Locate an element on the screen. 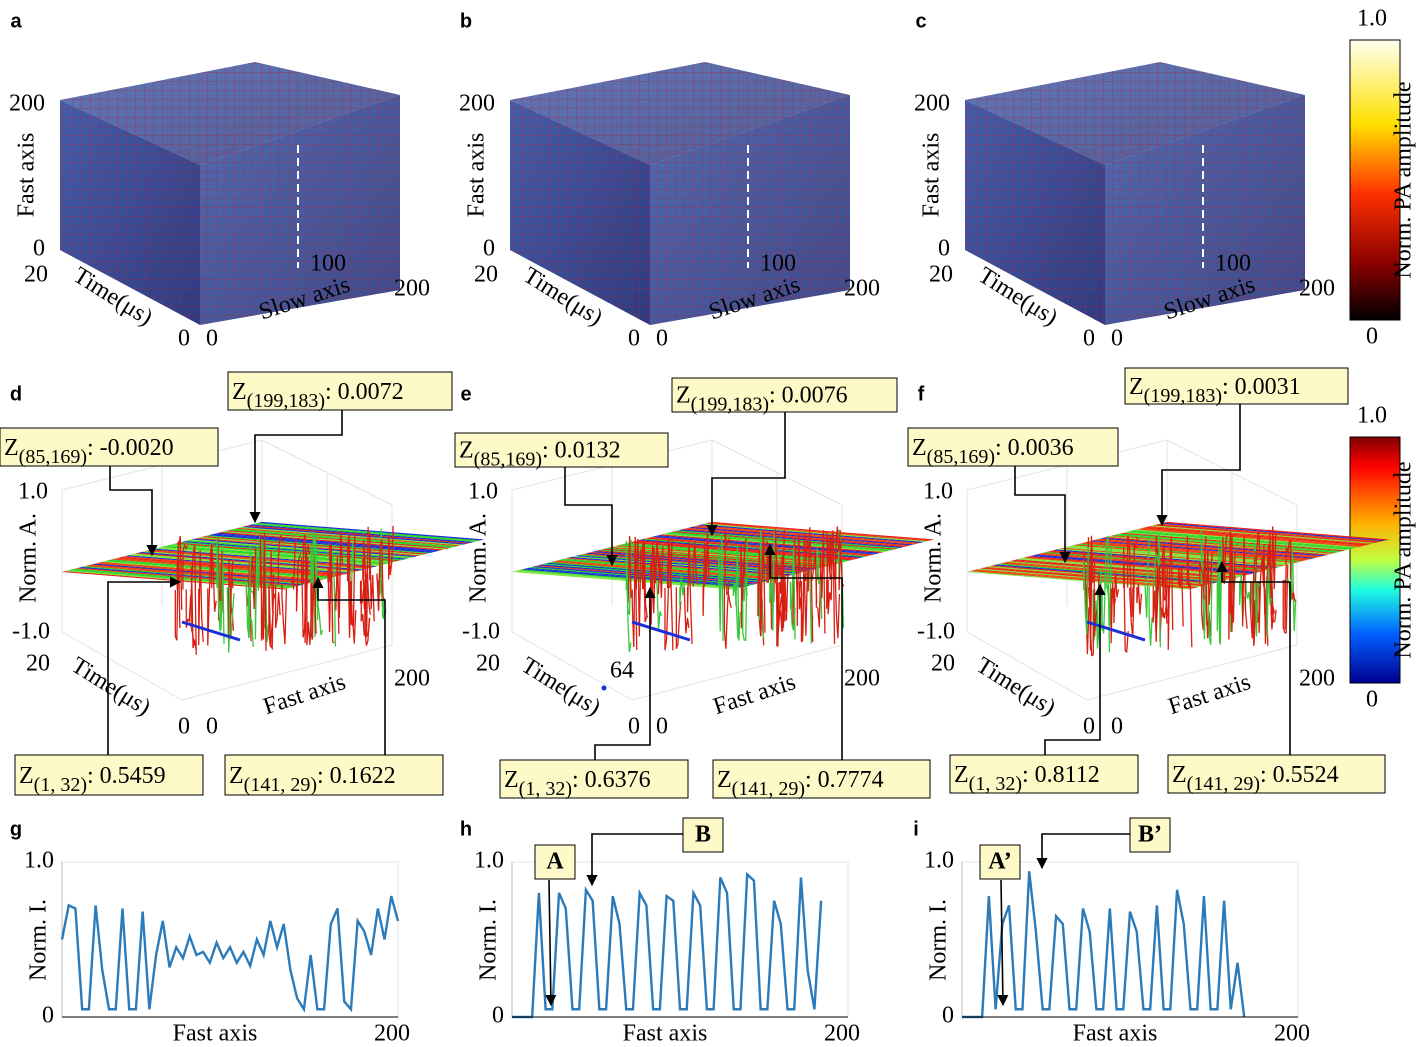  y-tick-label: 0 is located at coordinates (48, 1016).